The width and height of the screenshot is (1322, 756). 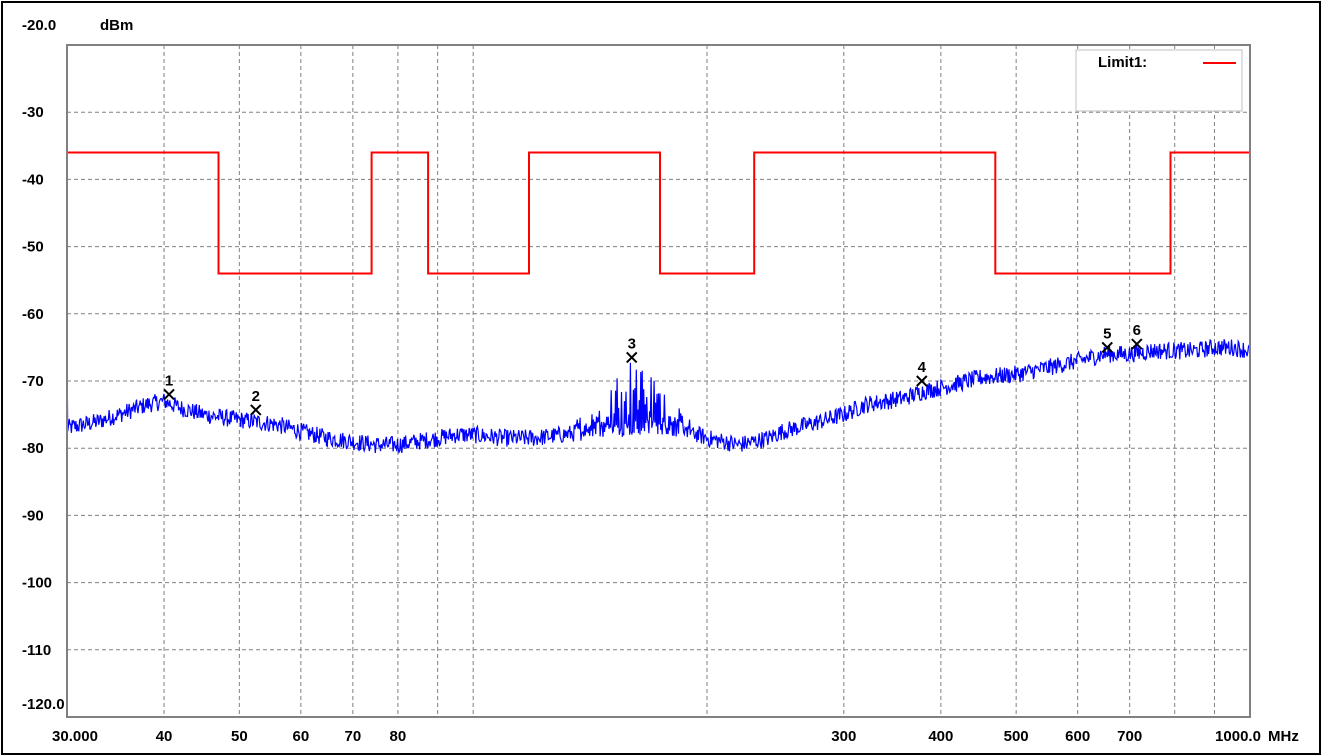 I want to click on y-tick-label: -60, so click(x=33, y=314).